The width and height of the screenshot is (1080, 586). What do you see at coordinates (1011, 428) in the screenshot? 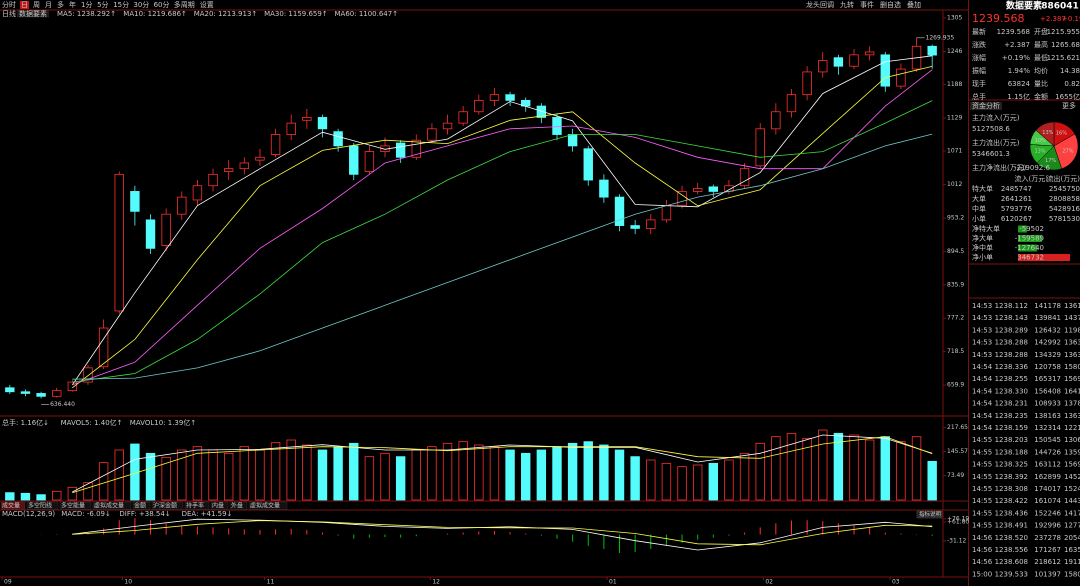
I see `trade-price: 1238.159` at bounding box center [1011, 428].